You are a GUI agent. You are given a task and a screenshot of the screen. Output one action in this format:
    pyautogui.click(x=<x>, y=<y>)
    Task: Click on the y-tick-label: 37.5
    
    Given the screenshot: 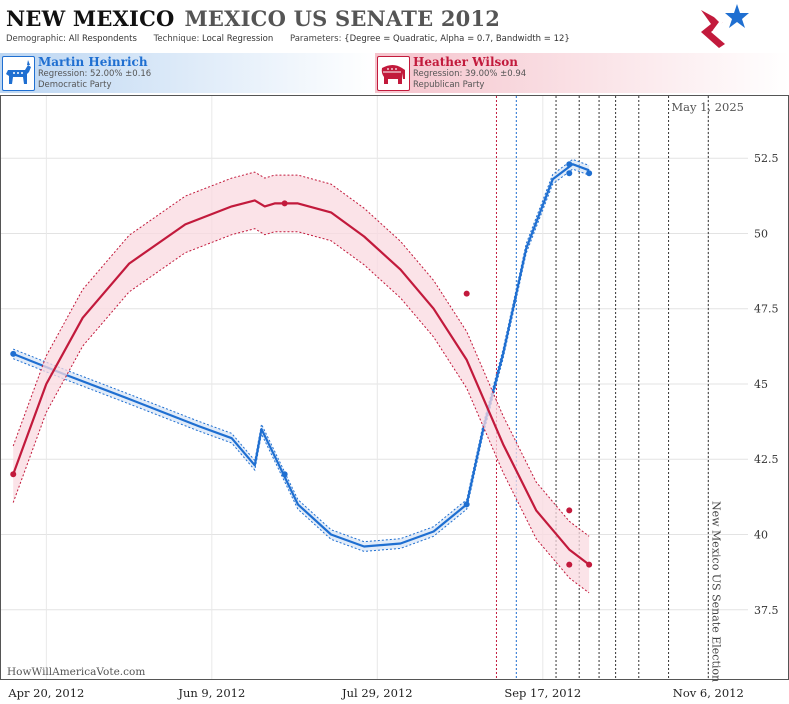 What is the action you would take?
    pyautogui.click(x=766, y=610)
    